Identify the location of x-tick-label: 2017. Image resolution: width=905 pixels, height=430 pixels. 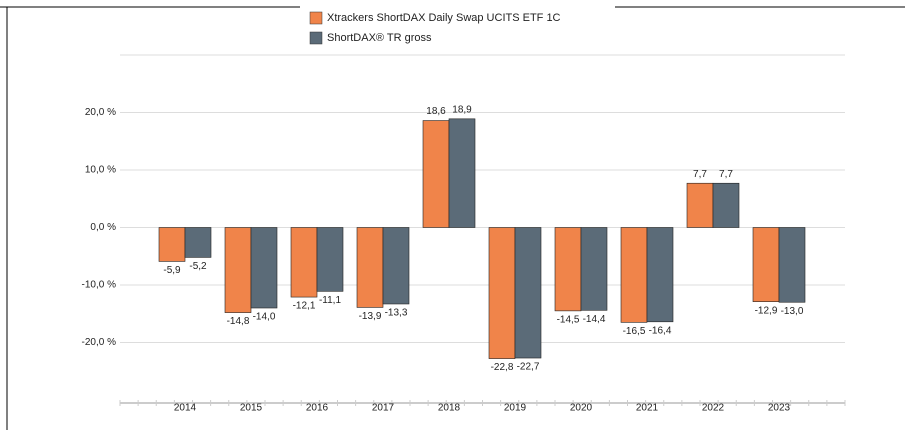
(383, 408).